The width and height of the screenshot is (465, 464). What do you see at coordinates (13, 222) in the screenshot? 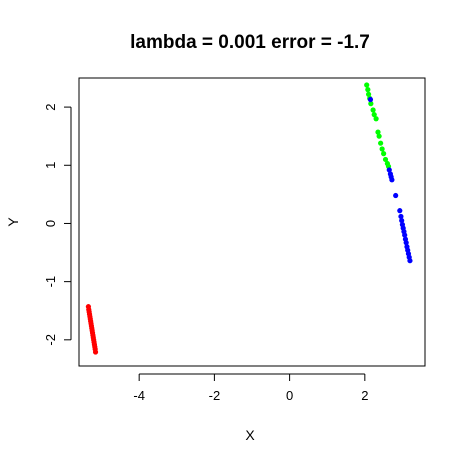
I see `y-axis-label: Y` at bounding box center [13, 222].